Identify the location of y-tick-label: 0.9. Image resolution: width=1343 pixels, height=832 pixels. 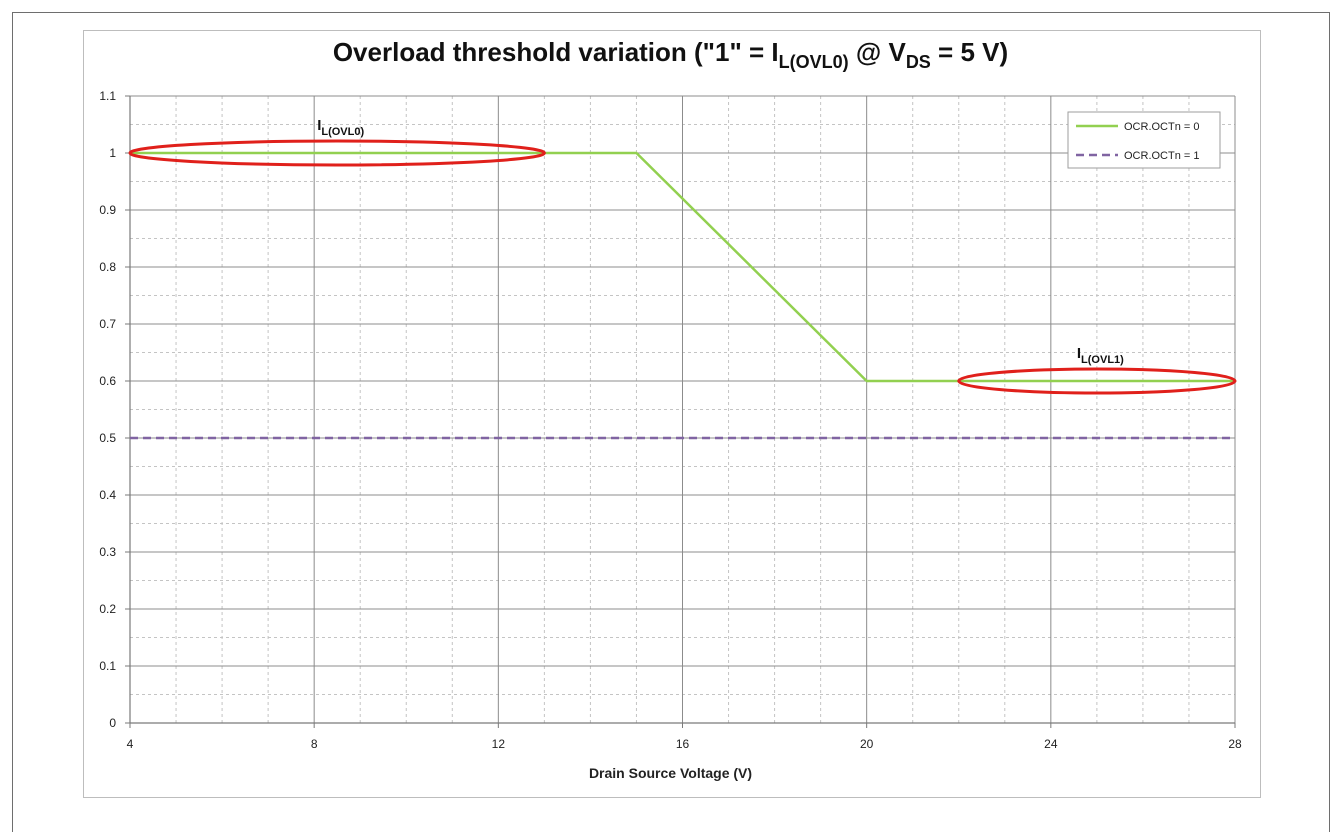
(107, 210).